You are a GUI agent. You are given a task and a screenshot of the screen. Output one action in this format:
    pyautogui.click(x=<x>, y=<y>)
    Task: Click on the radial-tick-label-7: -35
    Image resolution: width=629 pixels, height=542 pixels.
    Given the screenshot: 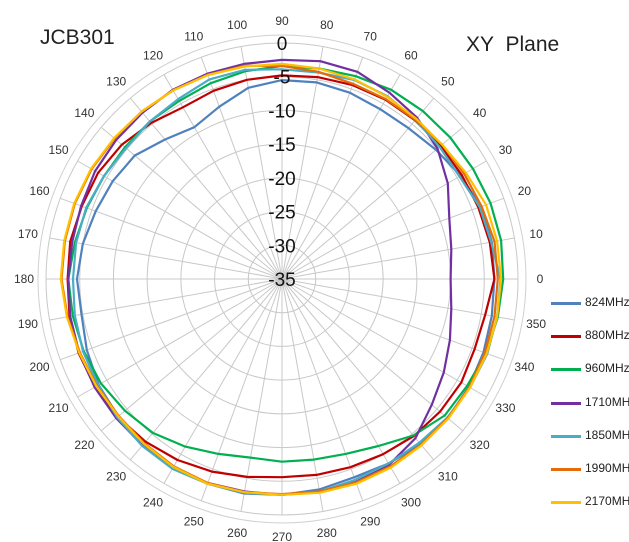 What is the action you would take?
    pyautogui.click(x=281, y=280)
    